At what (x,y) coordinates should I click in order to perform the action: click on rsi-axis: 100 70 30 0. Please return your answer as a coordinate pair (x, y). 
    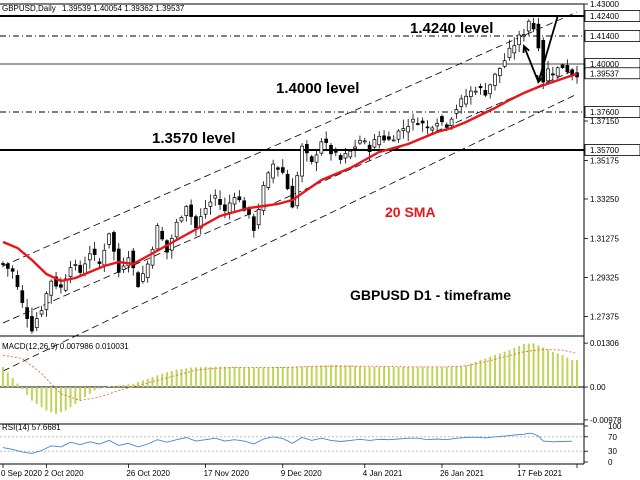
    Looking at the image, I should click on (603, 444).